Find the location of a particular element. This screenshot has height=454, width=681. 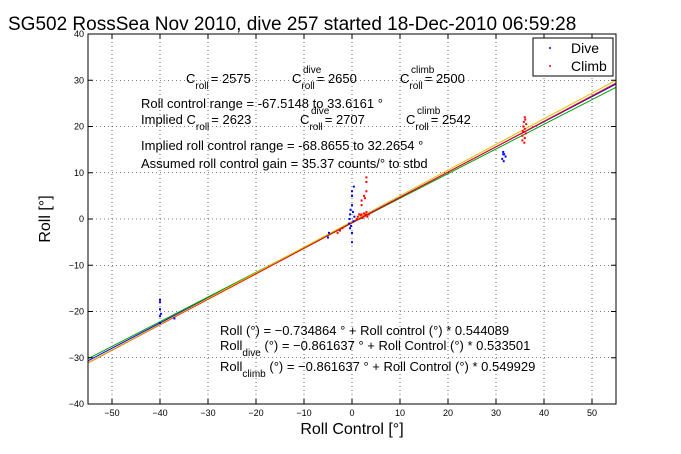

x-tick-label: 30 is located at coordinates (496, 413).